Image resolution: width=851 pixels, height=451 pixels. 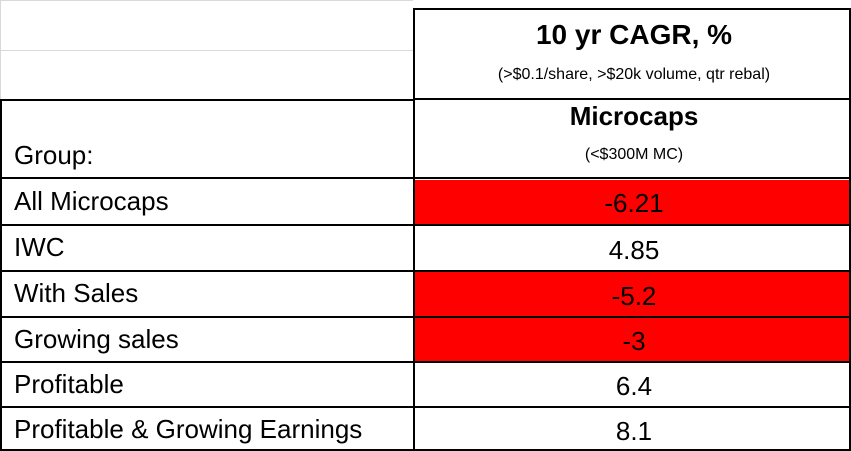 I want to click on cell-highlight-all-microcaps, so click(x=632, y=202).